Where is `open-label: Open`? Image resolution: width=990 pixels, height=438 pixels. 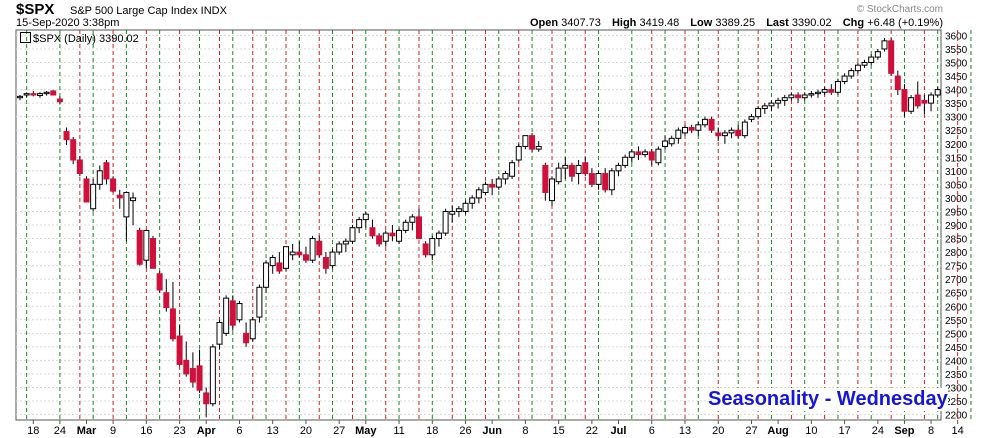 open-label: Open is located at coordinates (544, 23).